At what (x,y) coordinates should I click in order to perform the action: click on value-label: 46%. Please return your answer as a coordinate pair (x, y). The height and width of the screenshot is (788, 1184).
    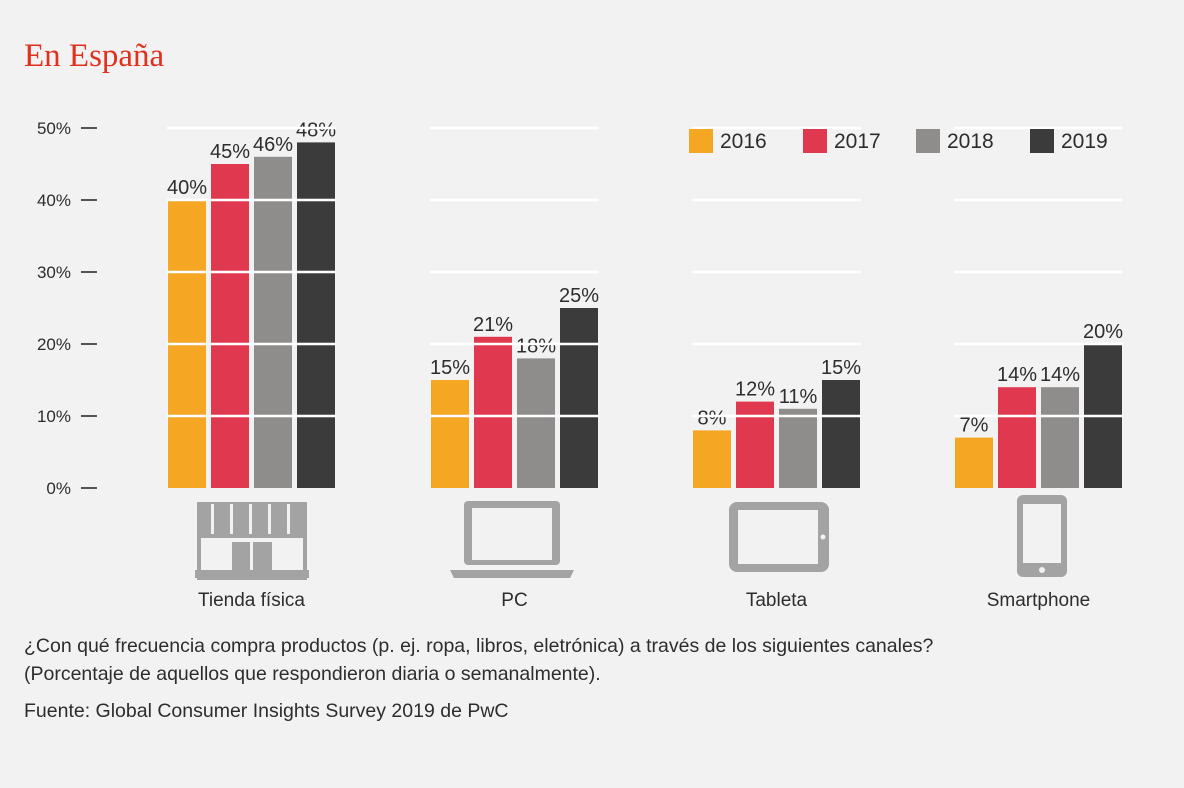
    Looking at the image, I should click on (273, 145).